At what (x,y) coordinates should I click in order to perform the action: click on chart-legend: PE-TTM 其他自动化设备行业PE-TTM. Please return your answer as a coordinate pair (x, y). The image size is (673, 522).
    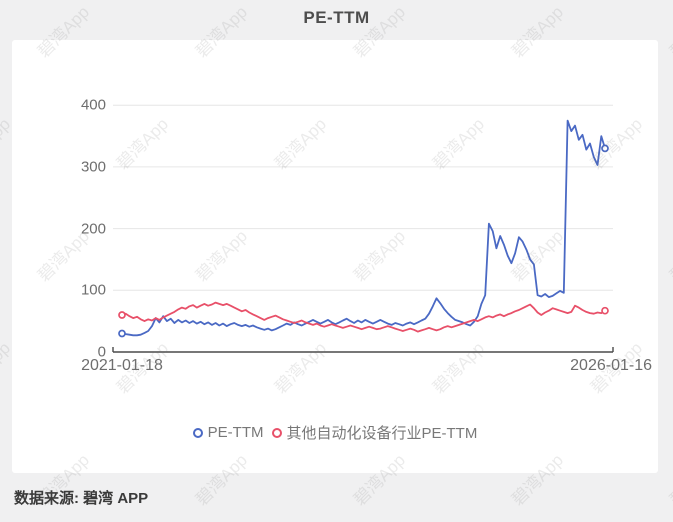
    Looking at the image, I should click on (335, 432).